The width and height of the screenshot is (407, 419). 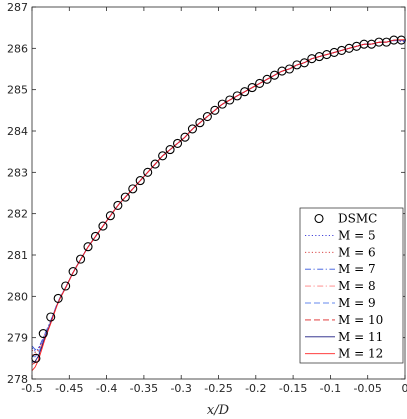 I want to click on legend-label: M = 11, so click(x=360, y=337).